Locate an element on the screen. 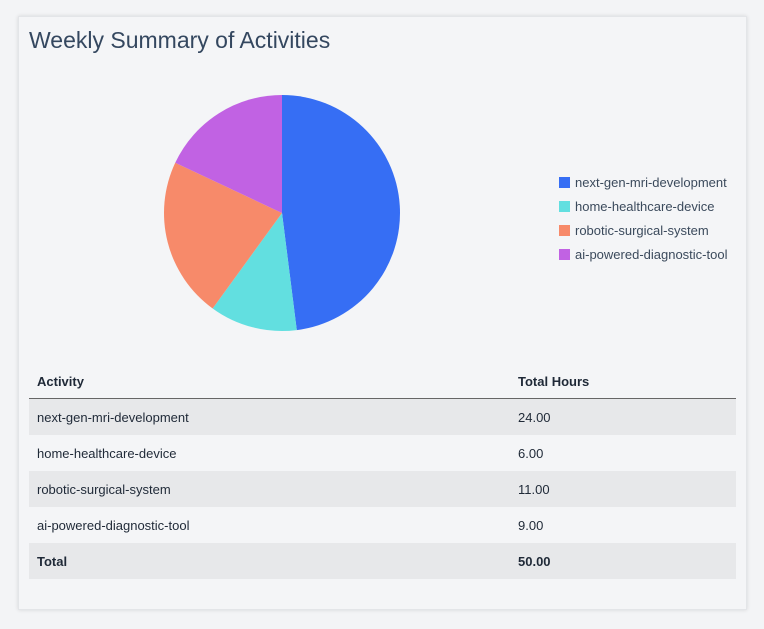 This screenshot has width=764, height=629. table-row: robotic-surgical-system 11.00 is located at coordinates (382, 489).